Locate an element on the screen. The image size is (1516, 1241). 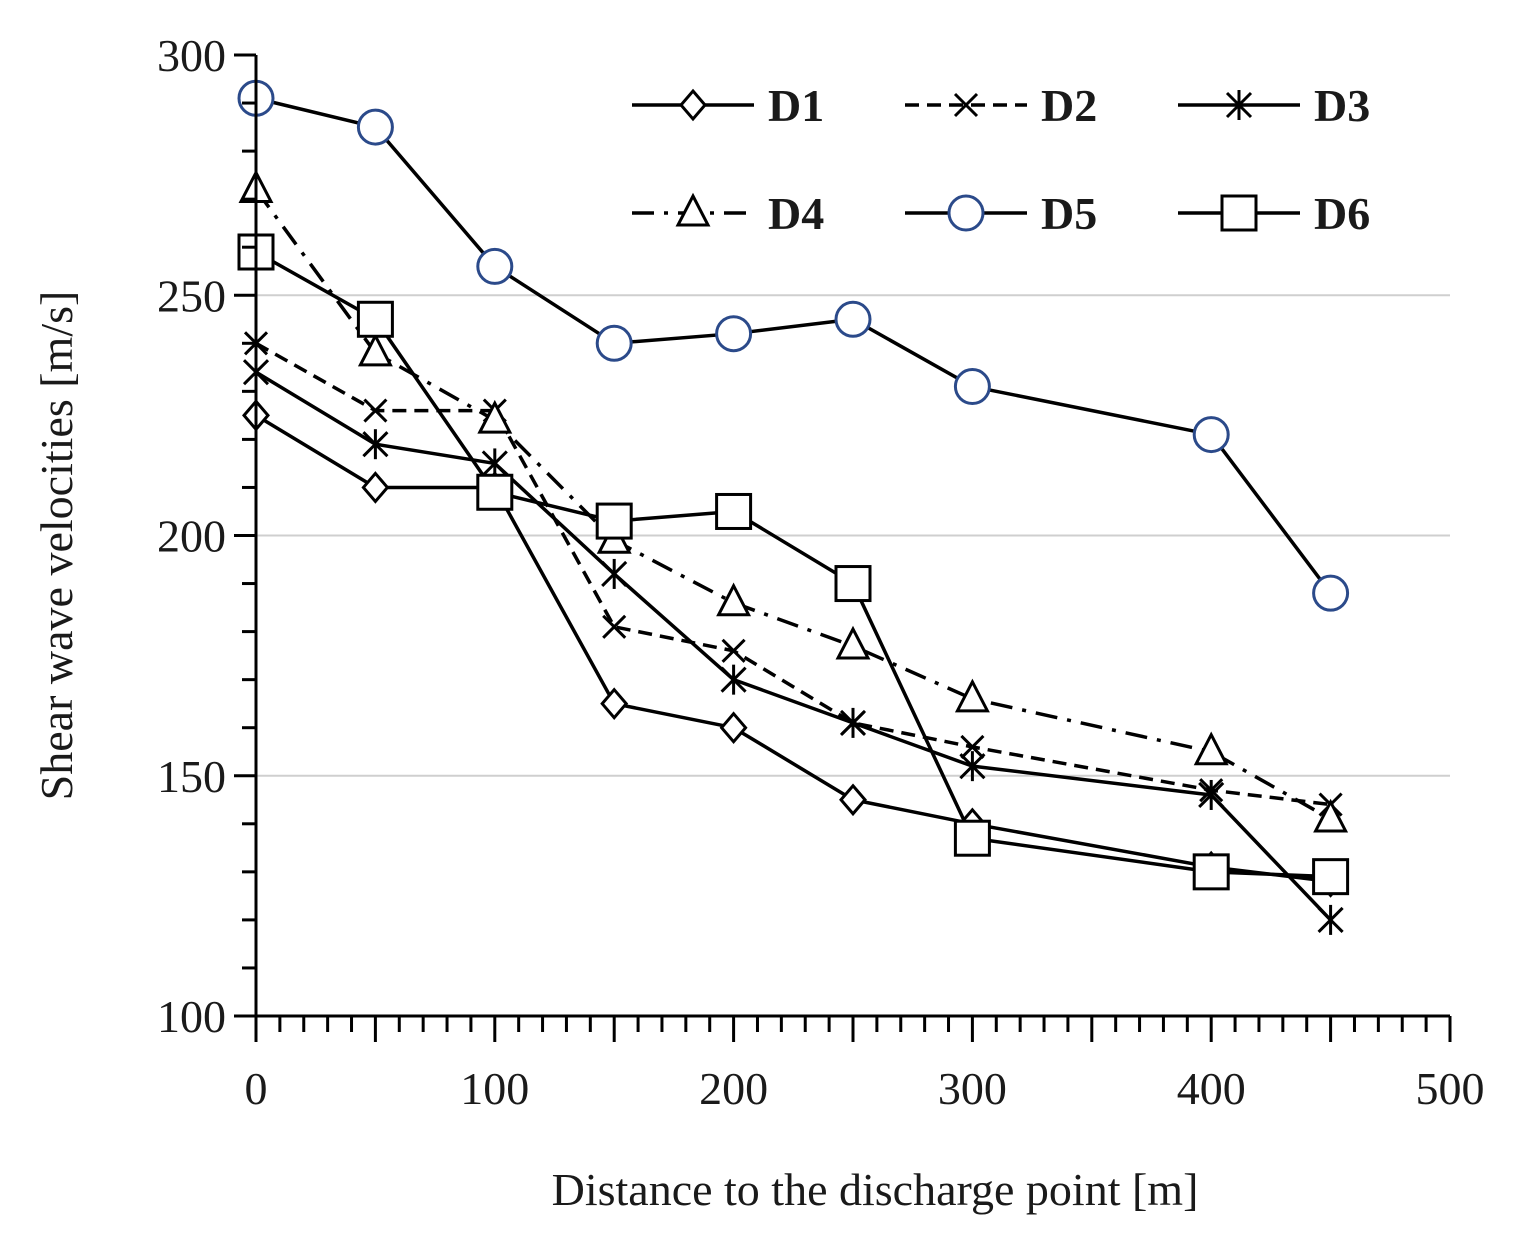
x-tick-label: 200 is located at coordinates (733, 1088).